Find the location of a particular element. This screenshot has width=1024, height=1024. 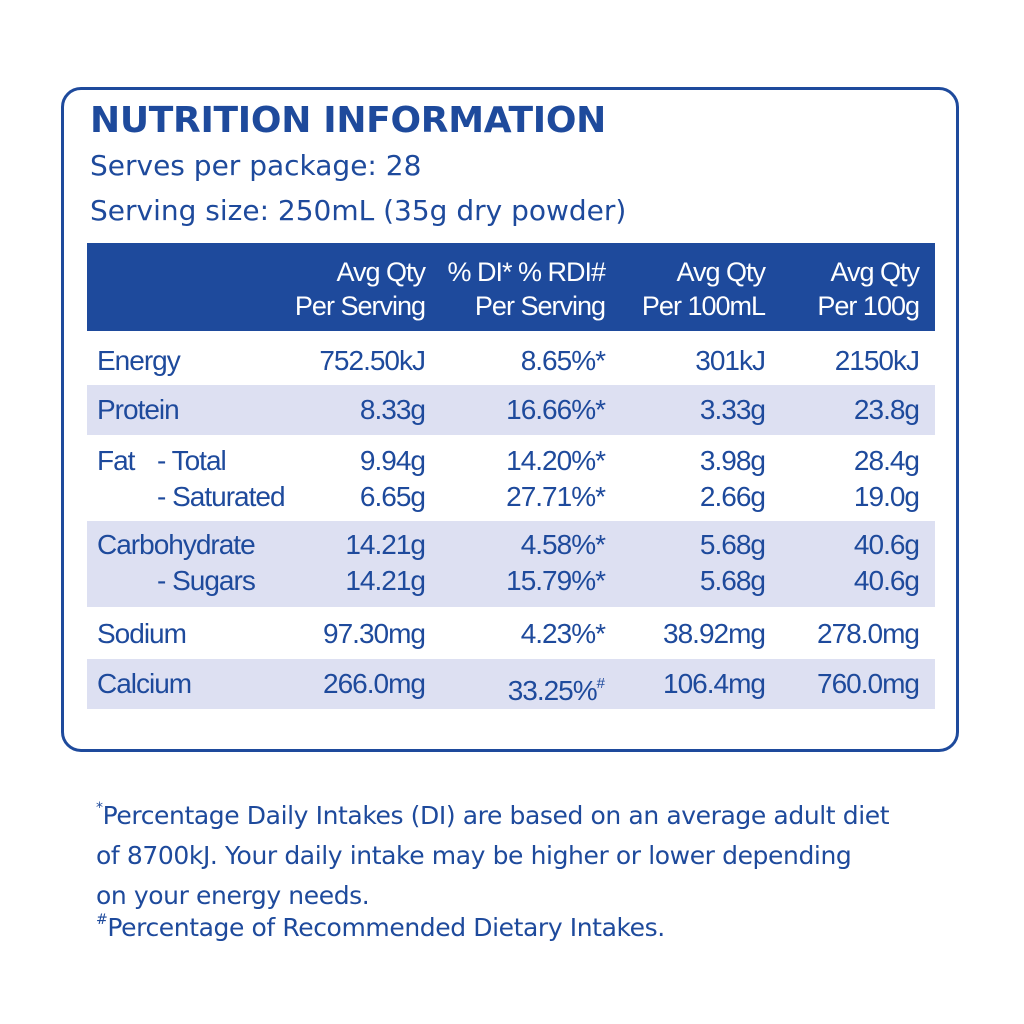

table-row-calcium: Calcium 266.0mg 33.25%# 106.4mg 760.0mg is located at coordinates (511, 684).